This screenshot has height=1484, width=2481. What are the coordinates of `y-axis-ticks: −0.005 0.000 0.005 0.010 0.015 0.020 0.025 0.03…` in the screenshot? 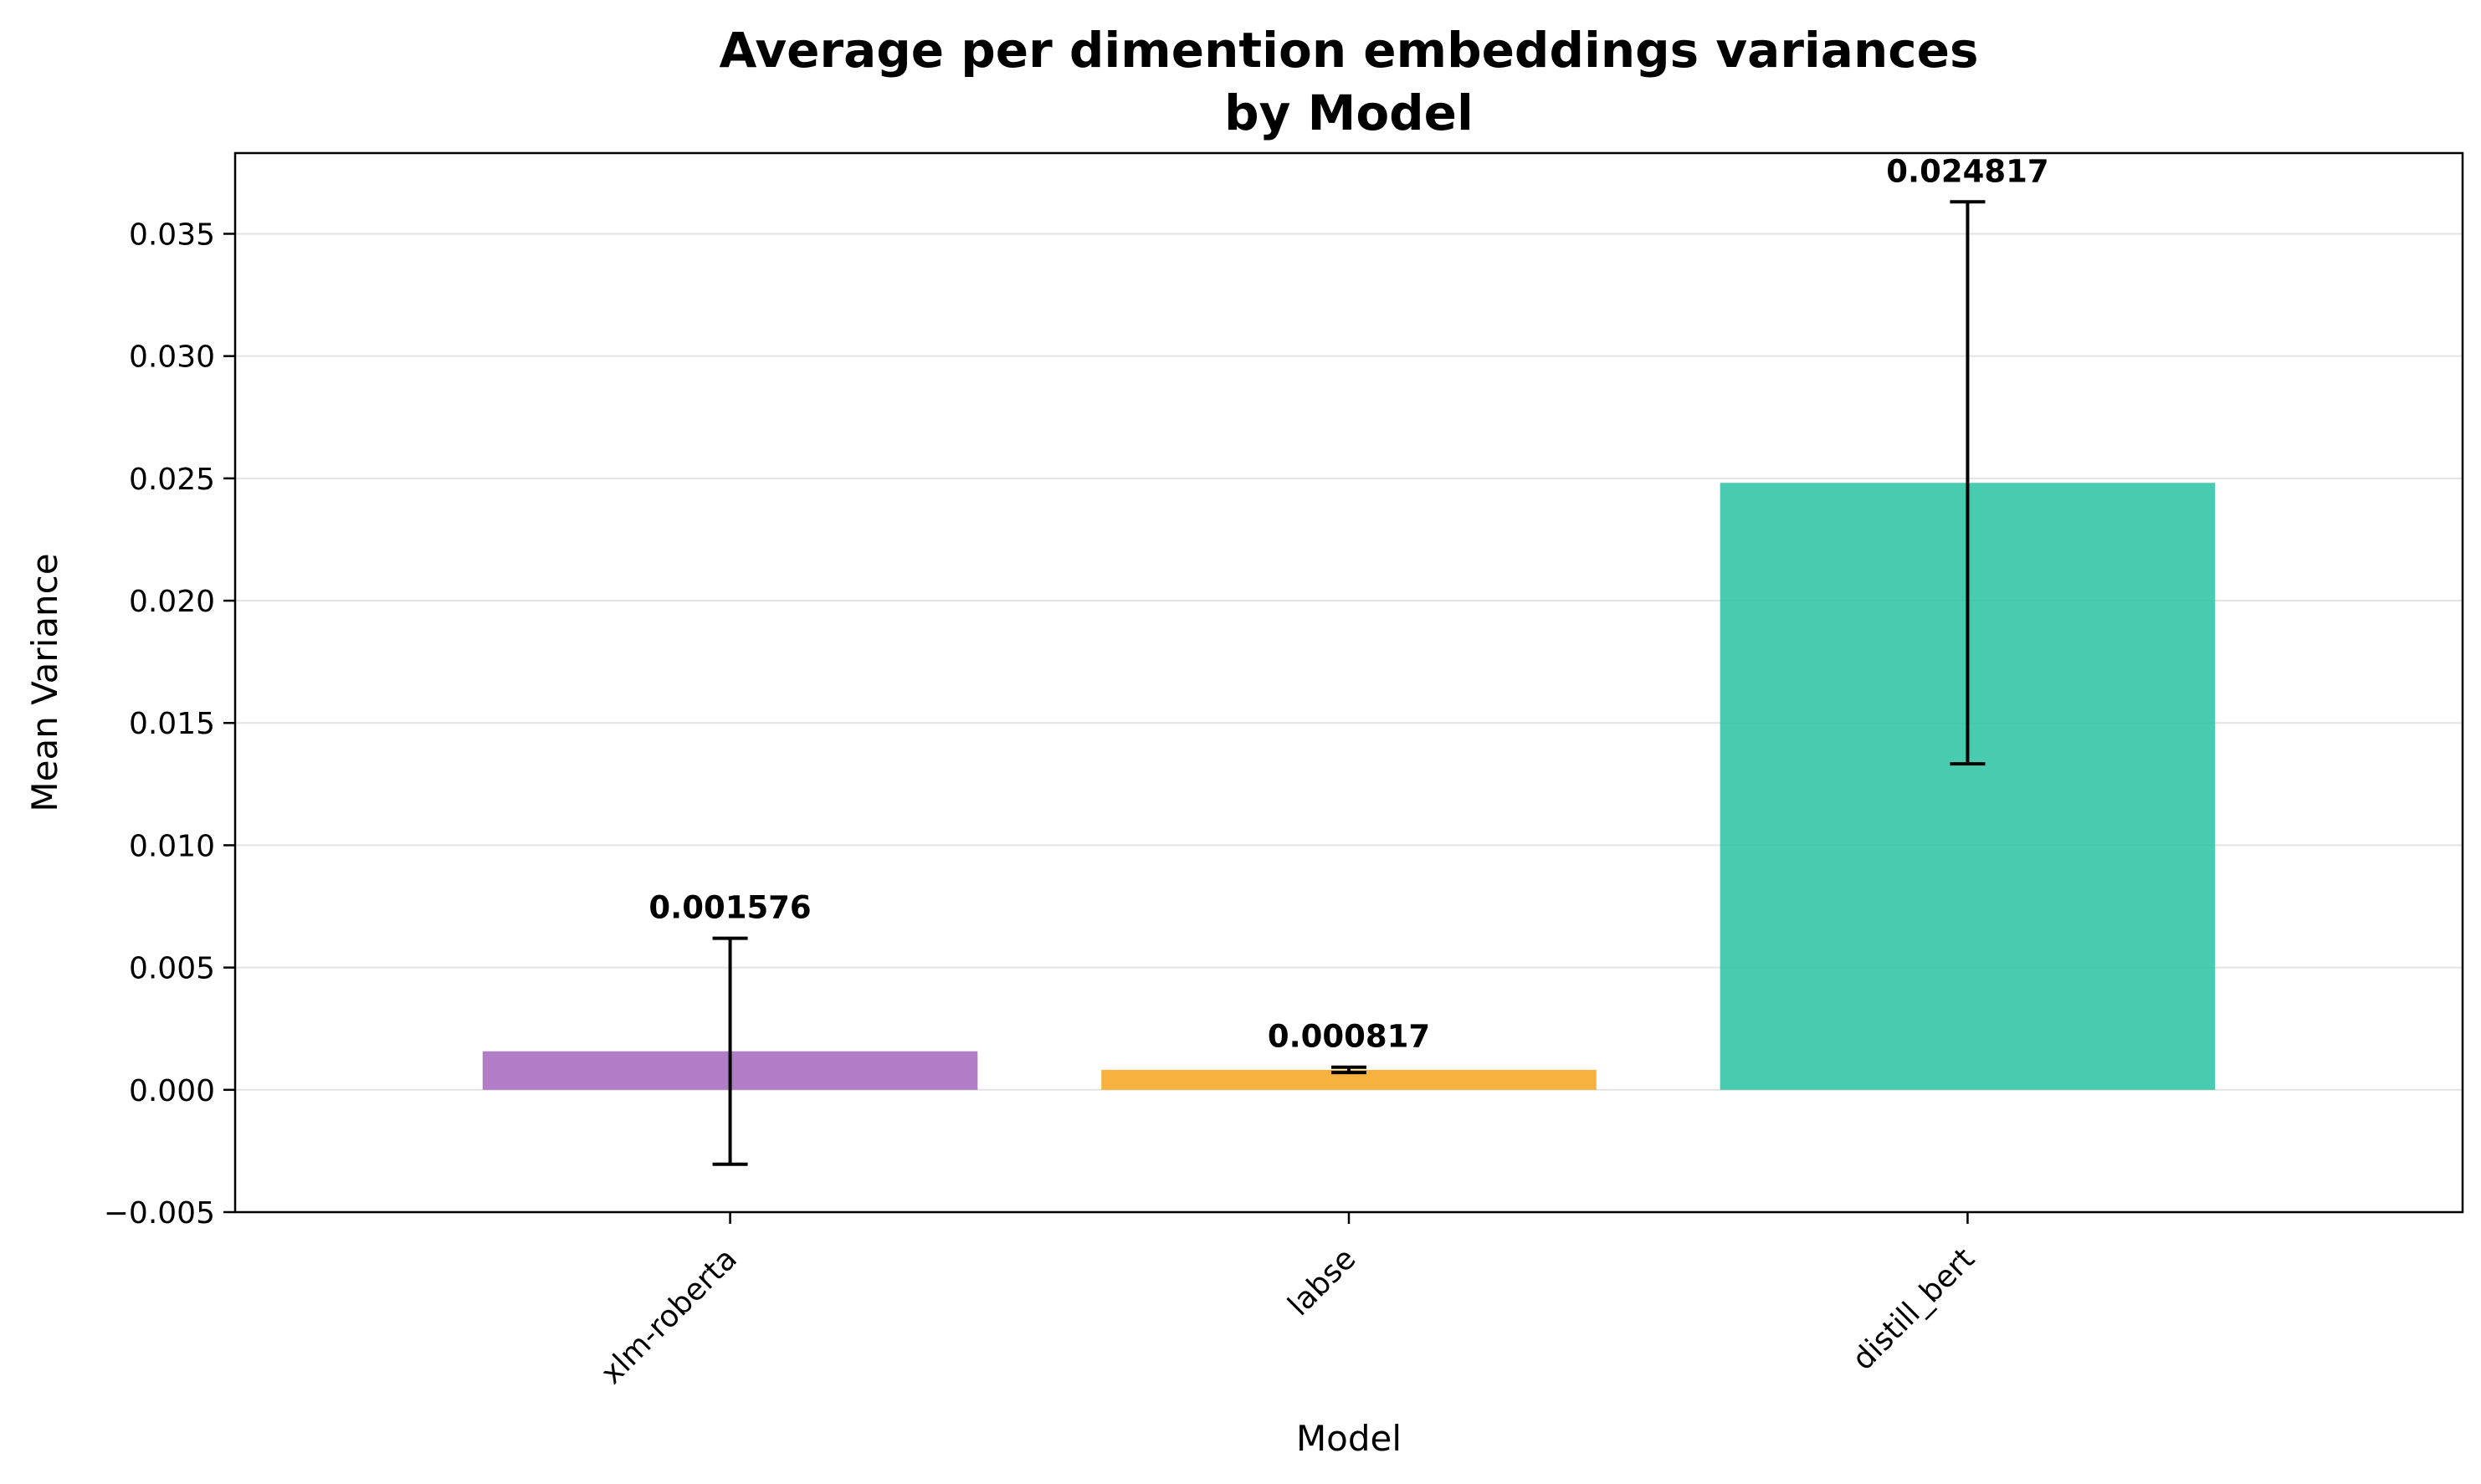 It's located at (169, 724).